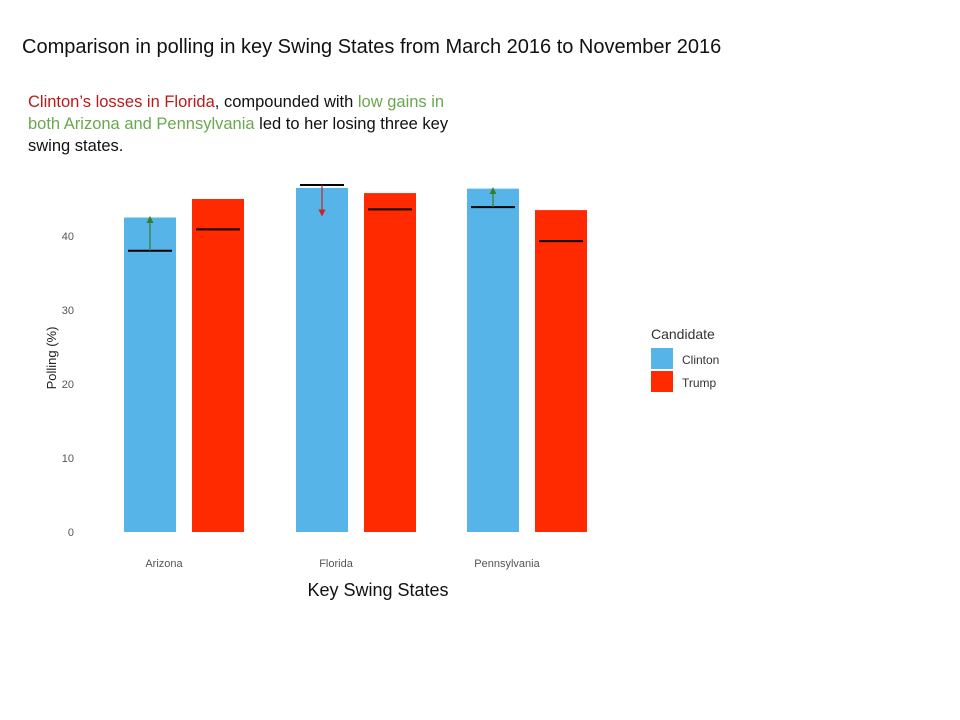 This screenshot has height=720, width=960. What do you see at coordinates (699, 383) in the screenshot?
I see `legend-label-trump: Trump` at bounding box center [699, 383].